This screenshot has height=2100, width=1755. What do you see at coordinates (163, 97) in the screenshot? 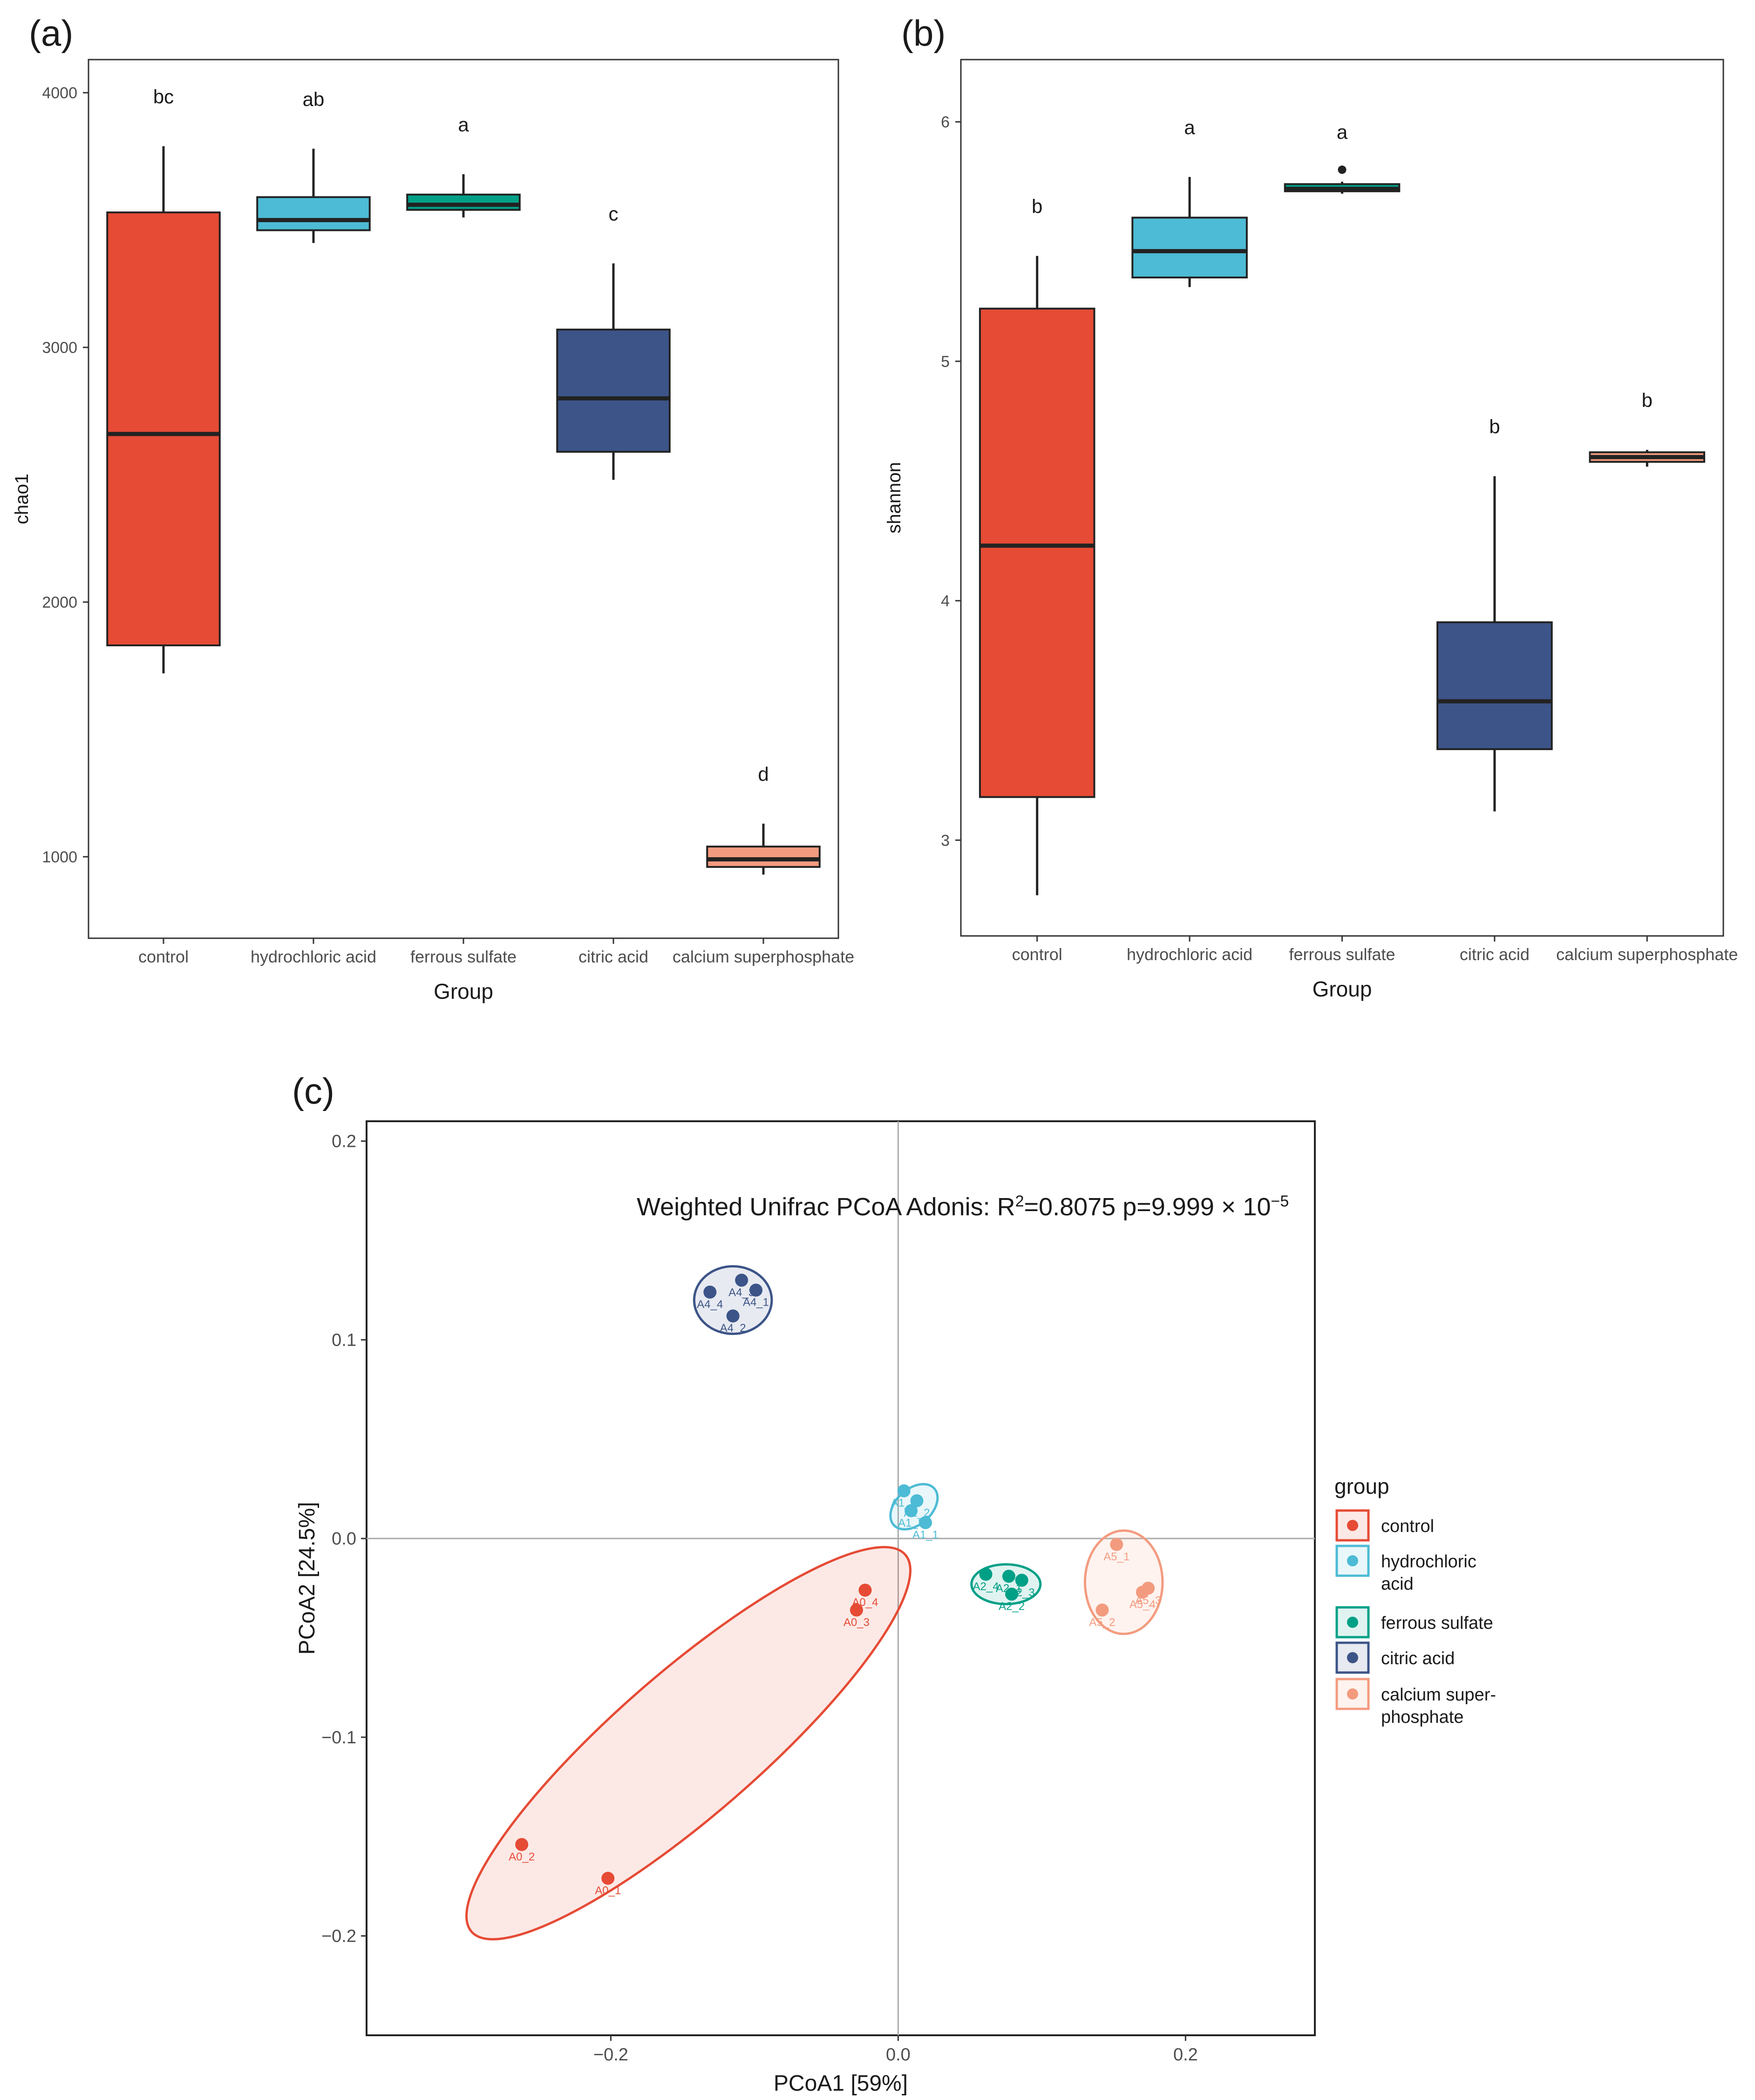
I see `sig-letter-control: bc` at bounding box center [163, 97].